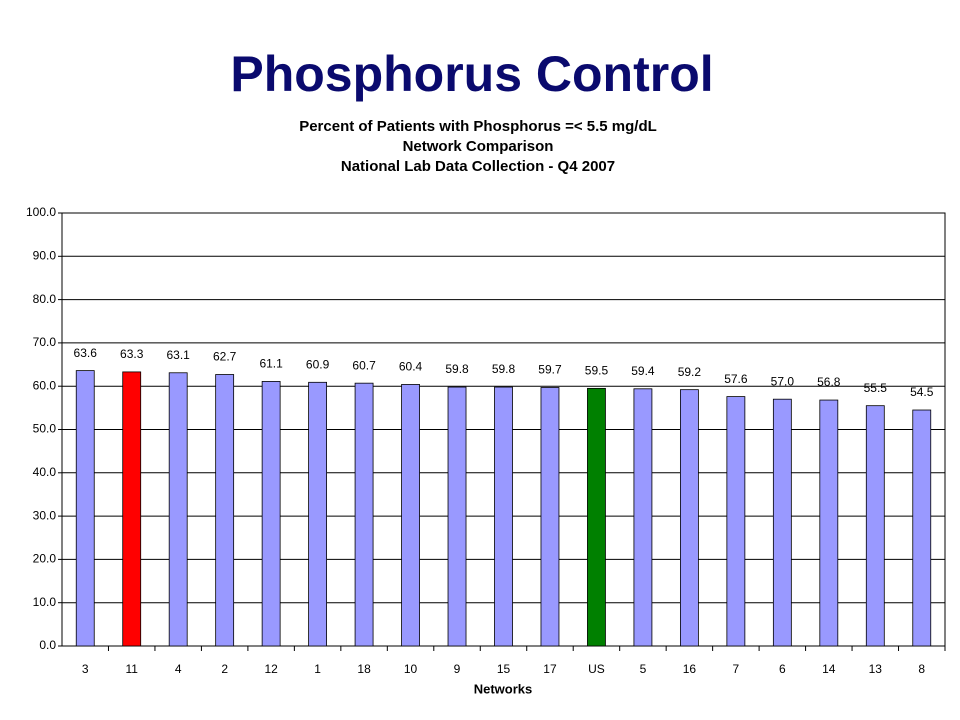 The height and width of the screenshot is (720, 960). I want to click on x-tick-label: 14, so click(829, 669).